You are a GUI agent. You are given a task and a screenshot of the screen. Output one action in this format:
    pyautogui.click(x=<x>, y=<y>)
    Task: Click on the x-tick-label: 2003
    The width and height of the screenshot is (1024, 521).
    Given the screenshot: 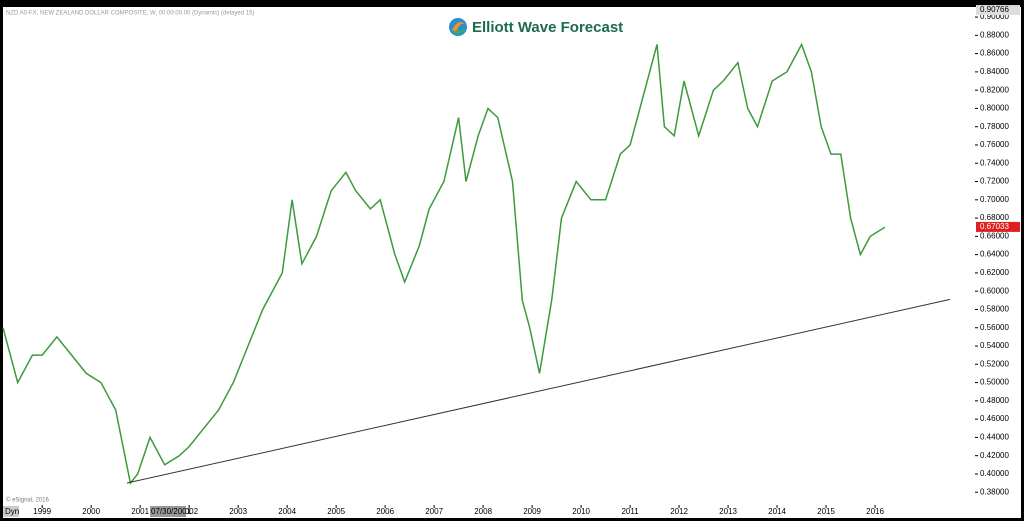 What is the action you would take?
    pyautogui.click(x=238, y=511)
    